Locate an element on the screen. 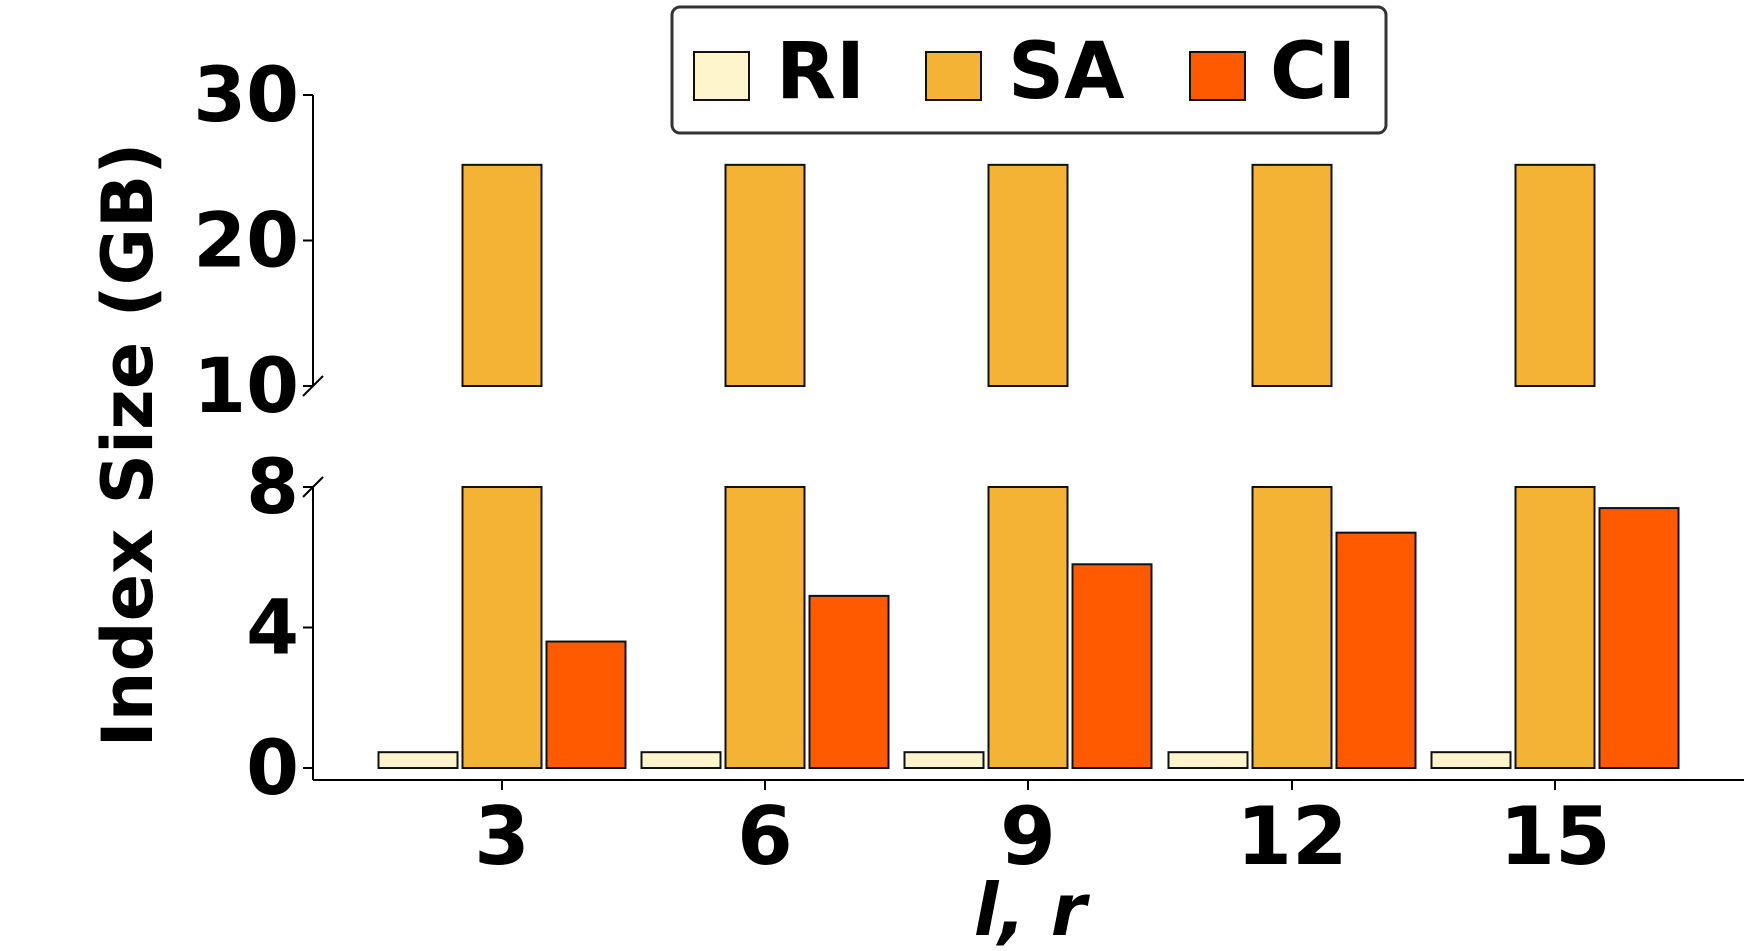 The height and width of the screenshot is (951, 1744). bar-sa-15-upper is located at coordinates (1555, 275).